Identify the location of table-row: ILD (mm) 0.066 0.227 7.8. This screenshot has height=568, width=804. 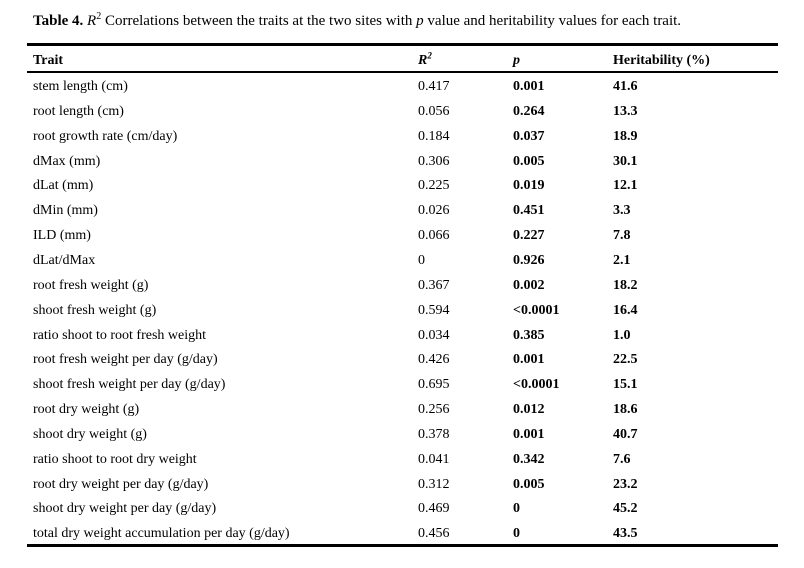
(402, 235).